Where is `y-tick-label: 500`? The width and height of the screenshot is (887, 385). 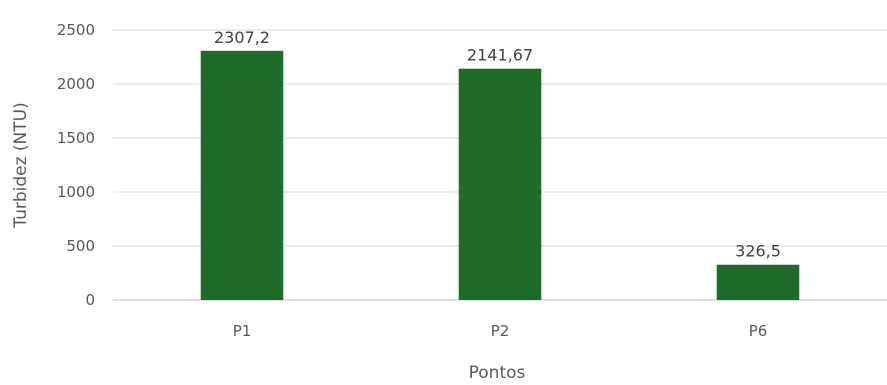 y-tick-label: 500 is located at coordinates (80, 246).